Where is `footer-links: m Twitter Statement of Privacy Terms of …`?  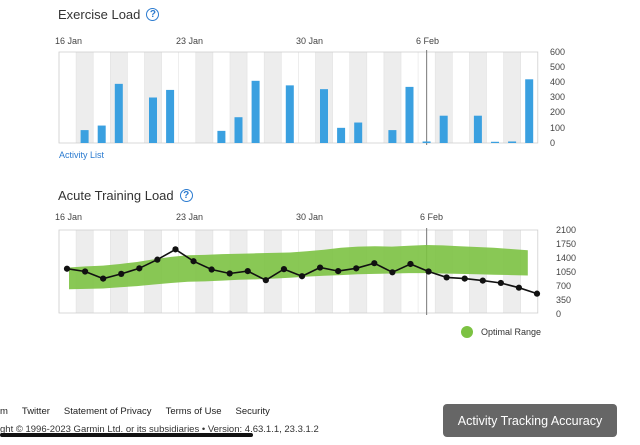
footer-links: m Twitter Statement of Privacy Terms of … is located at coordinates (135, 411).